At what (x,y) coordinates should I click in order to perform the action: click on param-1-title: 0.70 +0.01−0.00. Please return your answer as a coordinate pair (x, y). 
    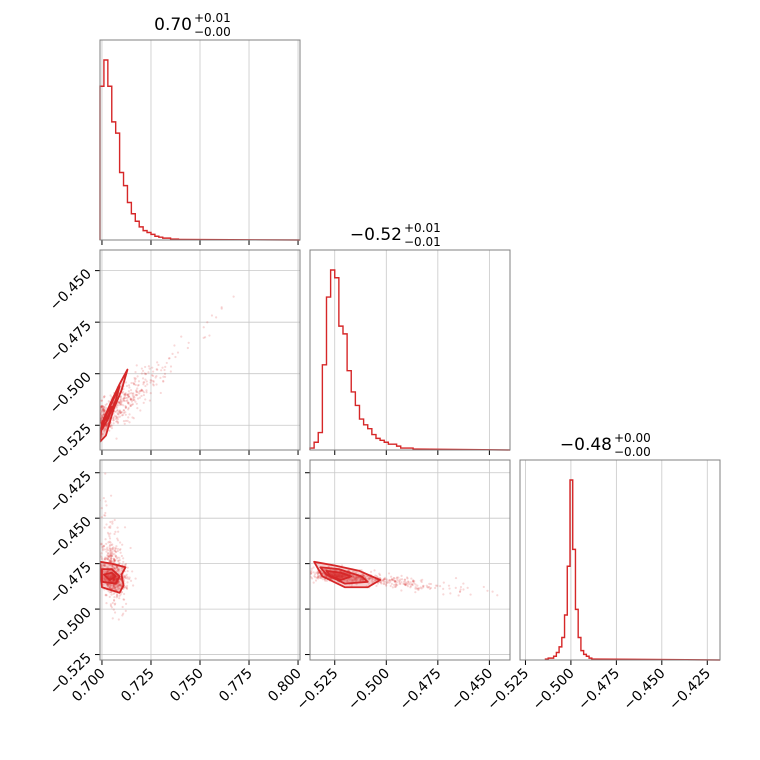
    Looking at the image, I should click on (192, 25).